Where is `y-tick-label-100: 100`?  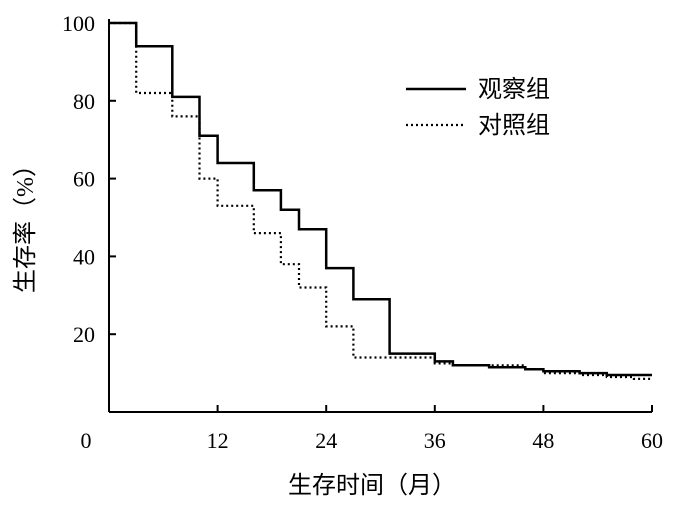
y-tick-label-100: 100 is located at coordinates (78, 23).